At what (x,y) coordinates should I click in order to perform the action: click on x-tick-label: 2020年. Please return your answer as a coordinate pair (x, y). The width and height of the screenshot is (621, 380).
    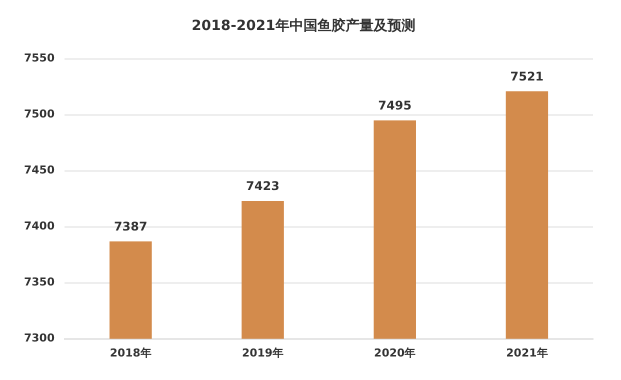
    Looking at the image, I should click on (395, 353).